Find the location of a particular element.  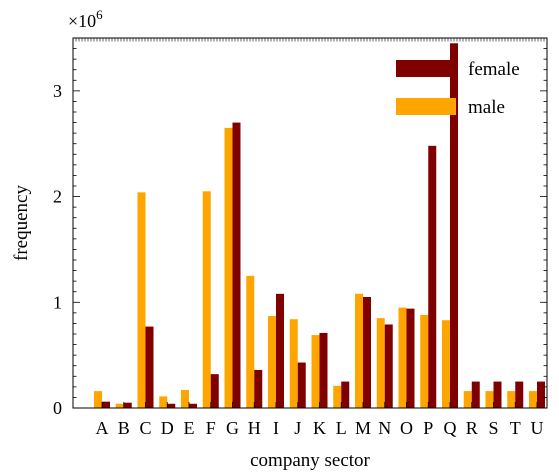

bar-male-D is located at coordinates (163, 402).